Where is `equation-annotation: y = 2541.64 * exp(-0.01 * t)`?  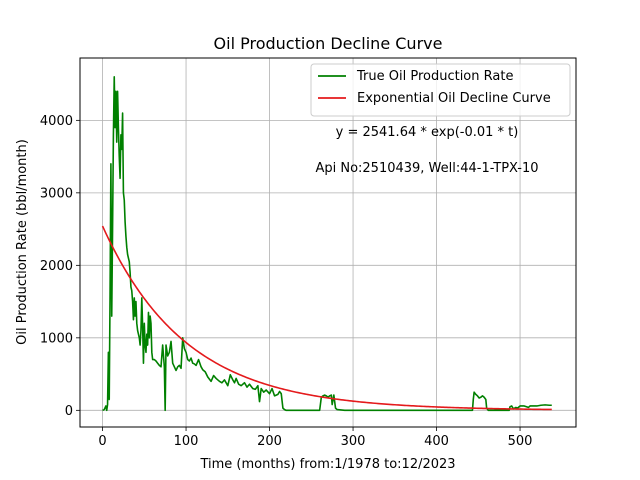
equation-annotation: y = 2541.64 * exp(-0.01 * t) is located at coordinates (427, 132).